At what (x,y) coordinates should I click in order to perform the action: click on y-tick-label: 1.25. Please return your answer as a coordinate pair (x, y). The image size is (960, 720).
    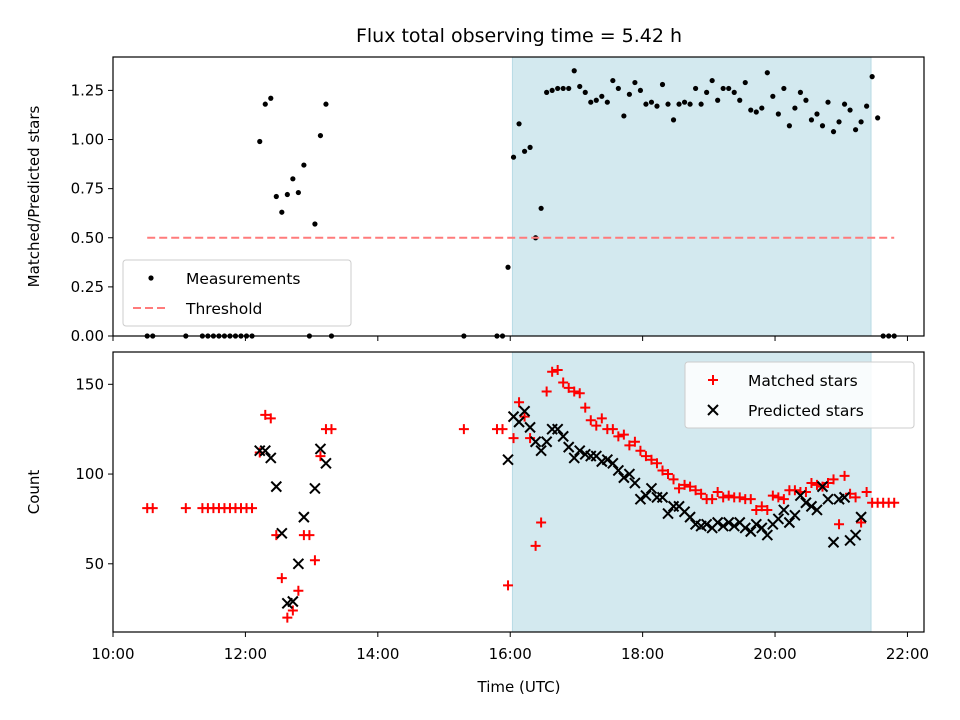
    Looking at the image, I should click on (87, 90).